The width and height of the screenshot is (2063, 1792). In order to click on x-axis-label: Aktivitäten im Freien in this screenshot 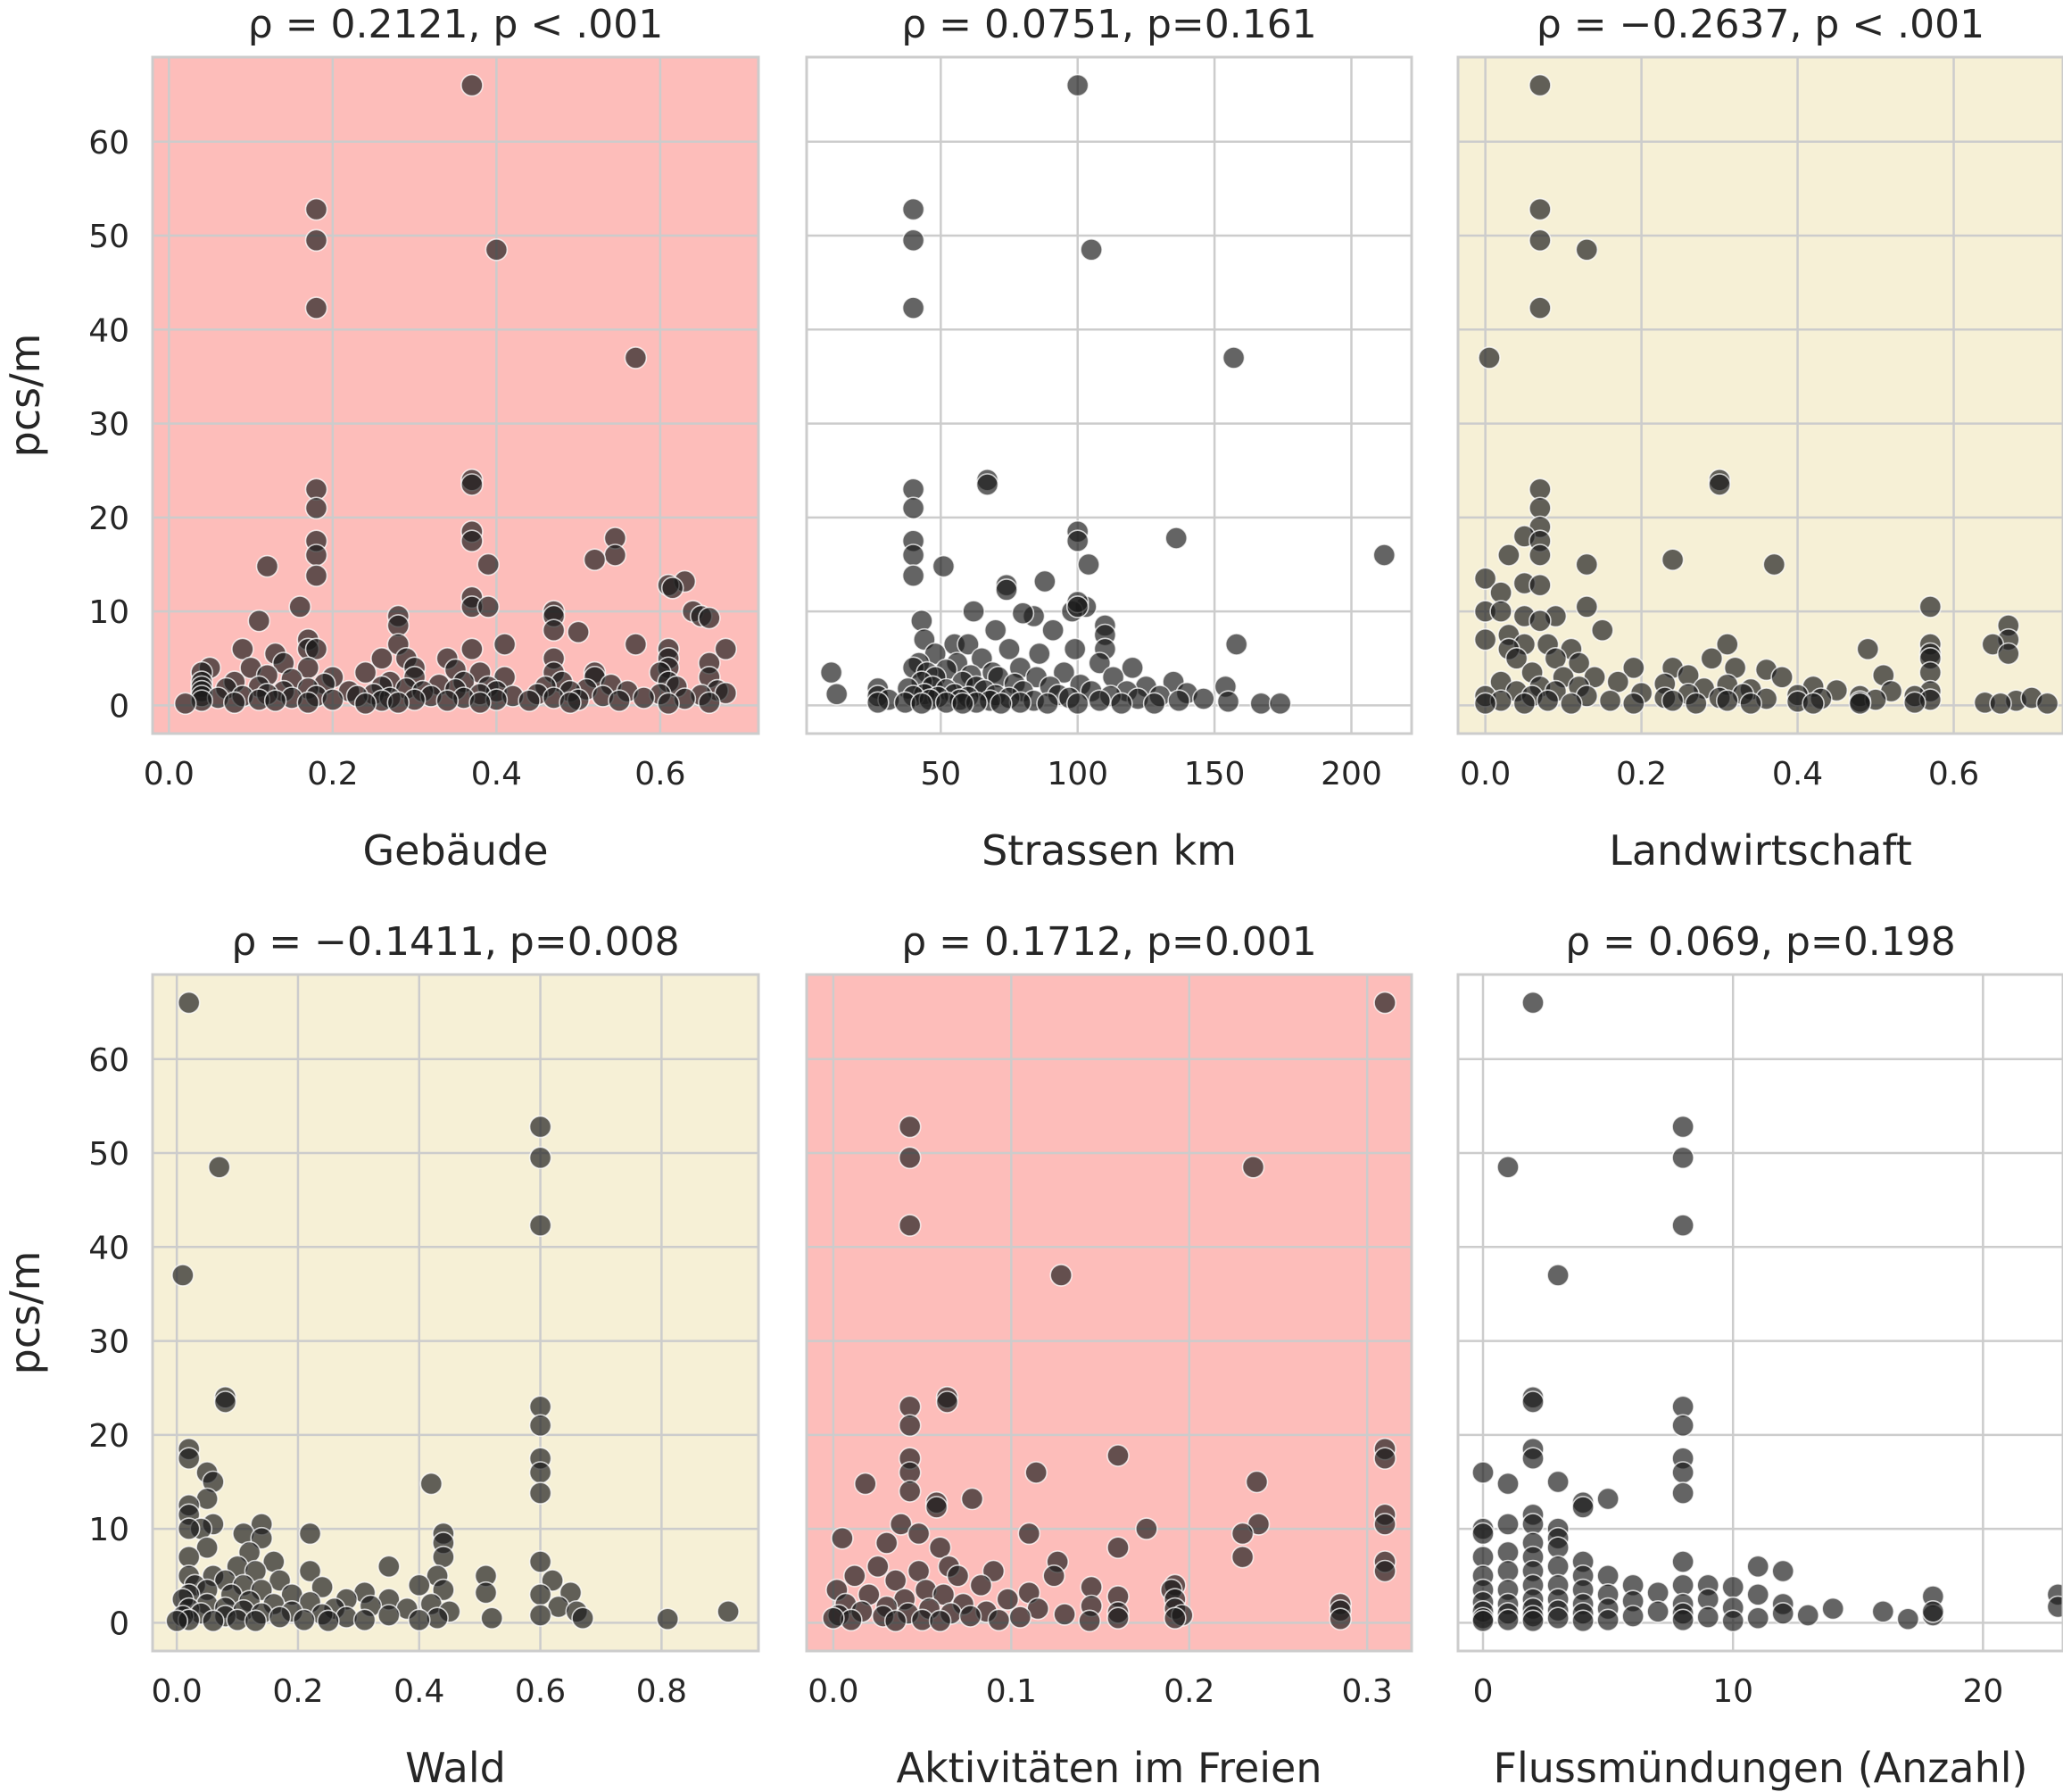, I will do `click(1108, 1768)`.